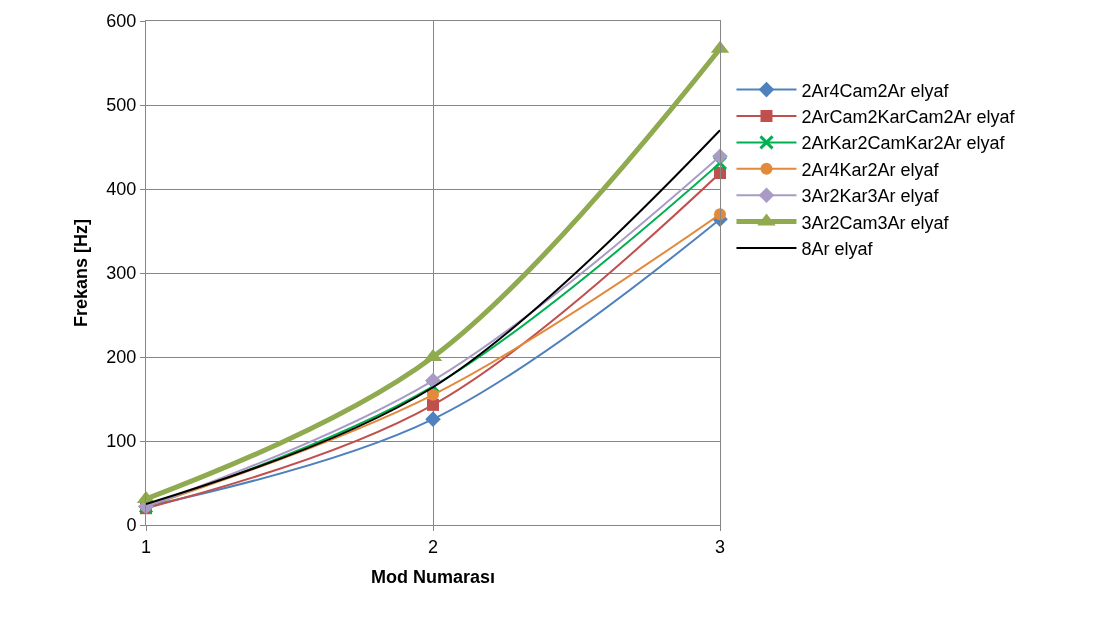 The height and width of the screenshot is (617, 1103). What do you see at coordinates (121, 21) in the screenshot?
I see `y-tick-label: 600` at bounding box center [121, 21].